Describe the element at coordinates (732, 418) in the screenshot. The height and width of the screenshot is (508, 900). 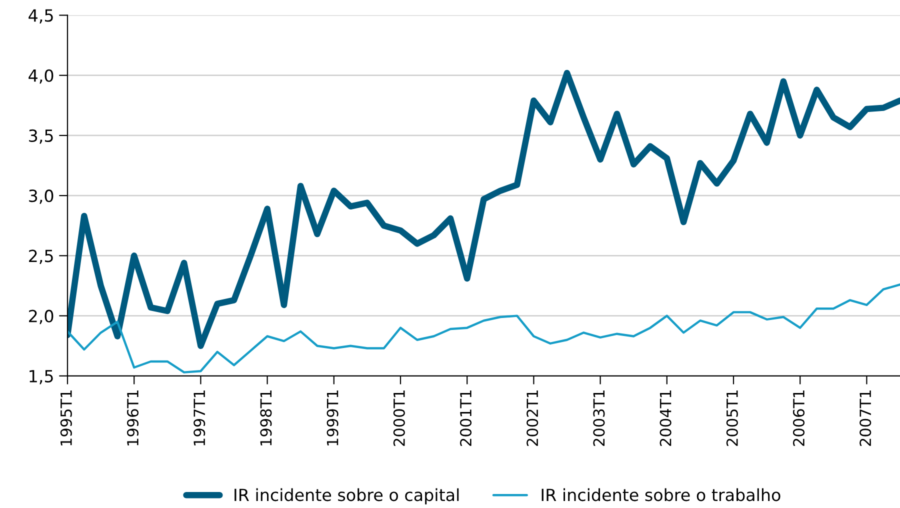
I see `x-tick-label: 2005T1` at that location.